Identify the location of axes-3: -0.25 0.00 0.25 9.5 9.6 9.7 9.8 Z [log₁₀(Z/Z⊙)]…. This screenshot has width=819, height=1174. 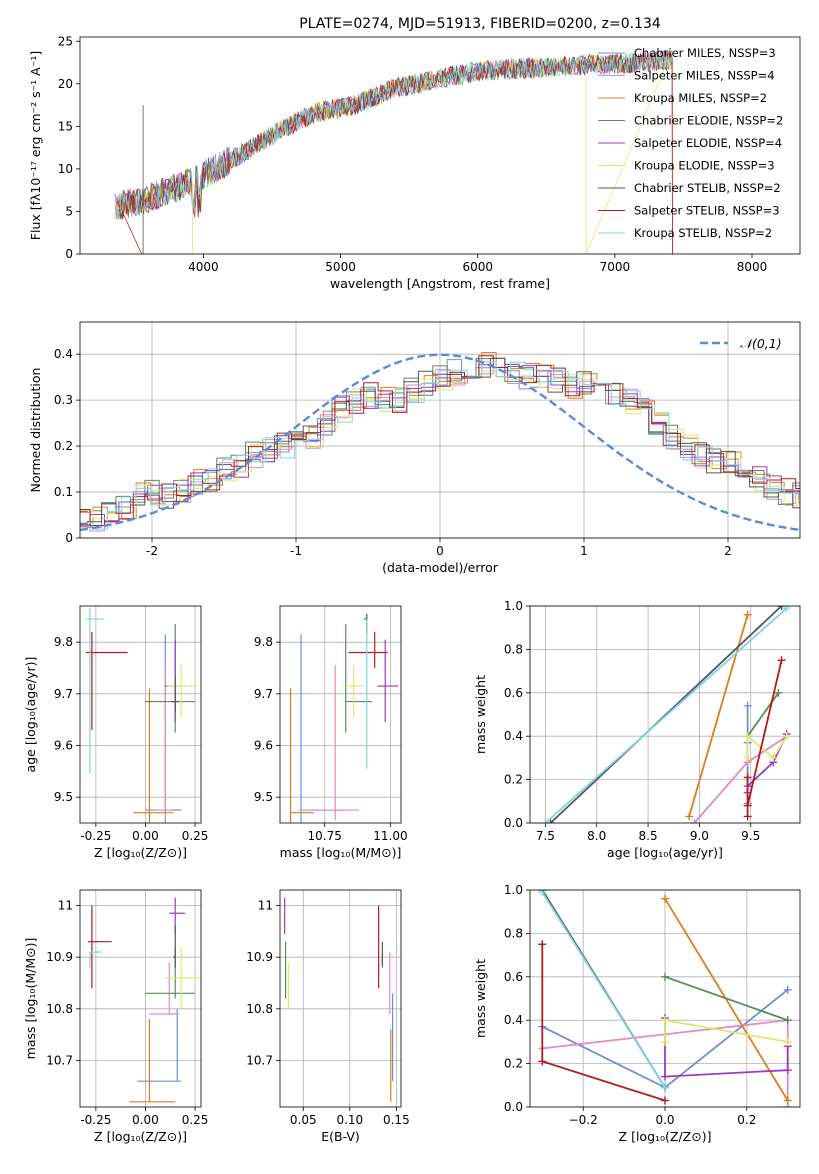
(116, 732).